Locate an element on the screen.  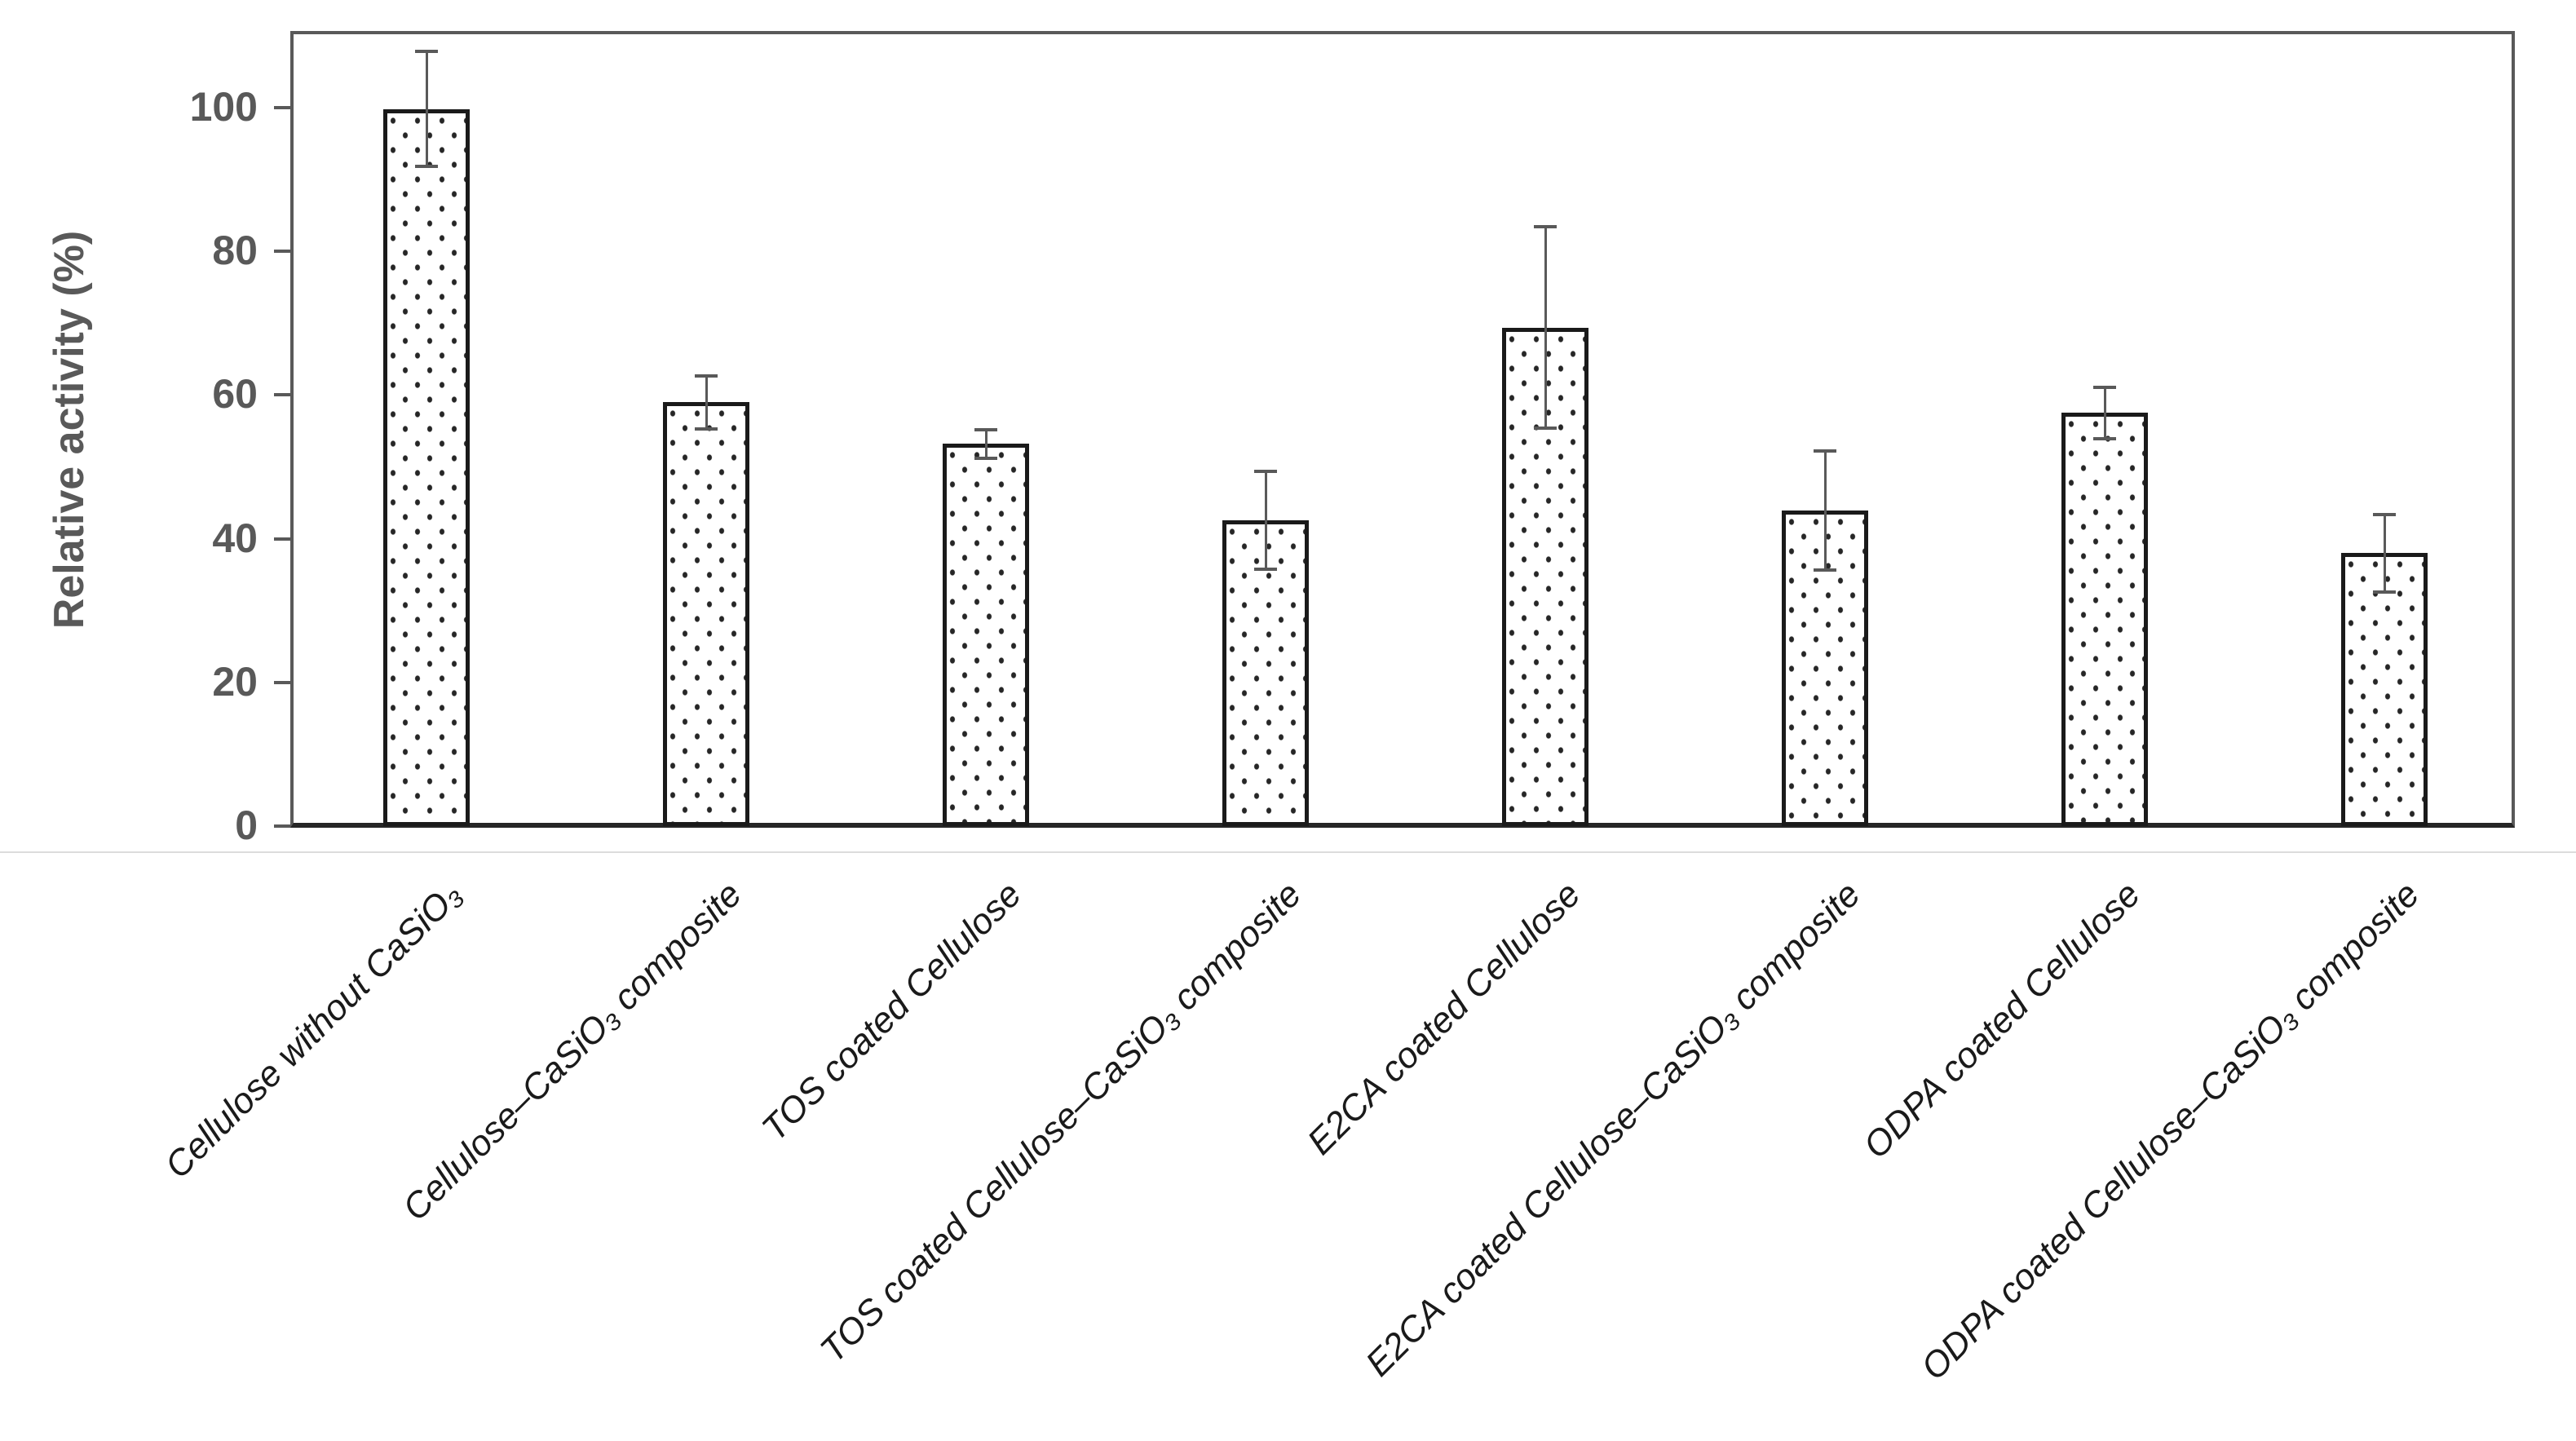
x-category-label: TOS coated Cellulose–CaSiO₃ composite is located at coordinates (1060, 1122).